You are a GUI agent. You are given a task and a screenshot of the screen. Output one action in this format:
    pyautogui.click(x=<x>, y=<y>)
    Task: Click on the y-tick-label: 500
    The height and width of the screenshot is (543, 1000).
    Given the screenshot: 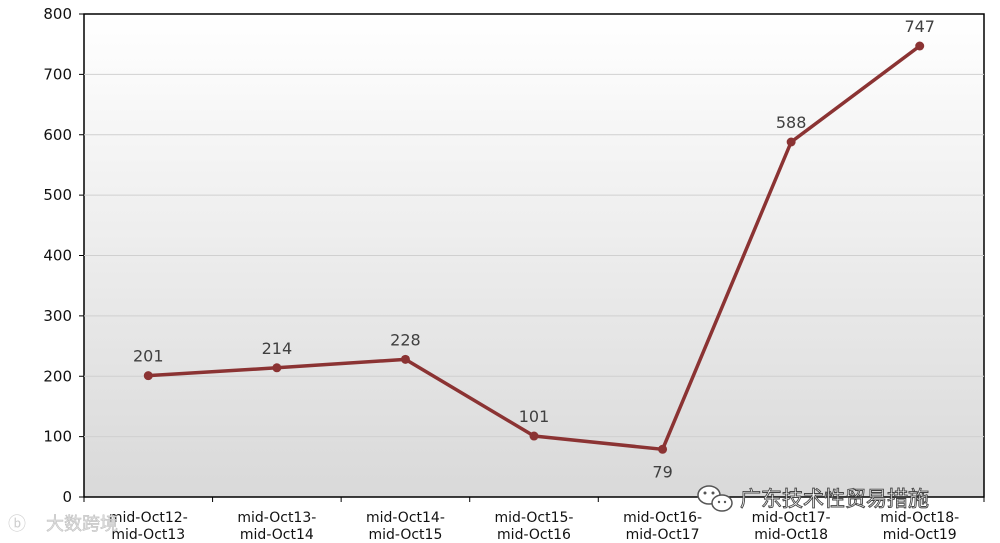 What is the action you would take?
    pyautogui.click(x=57, y=195)
    